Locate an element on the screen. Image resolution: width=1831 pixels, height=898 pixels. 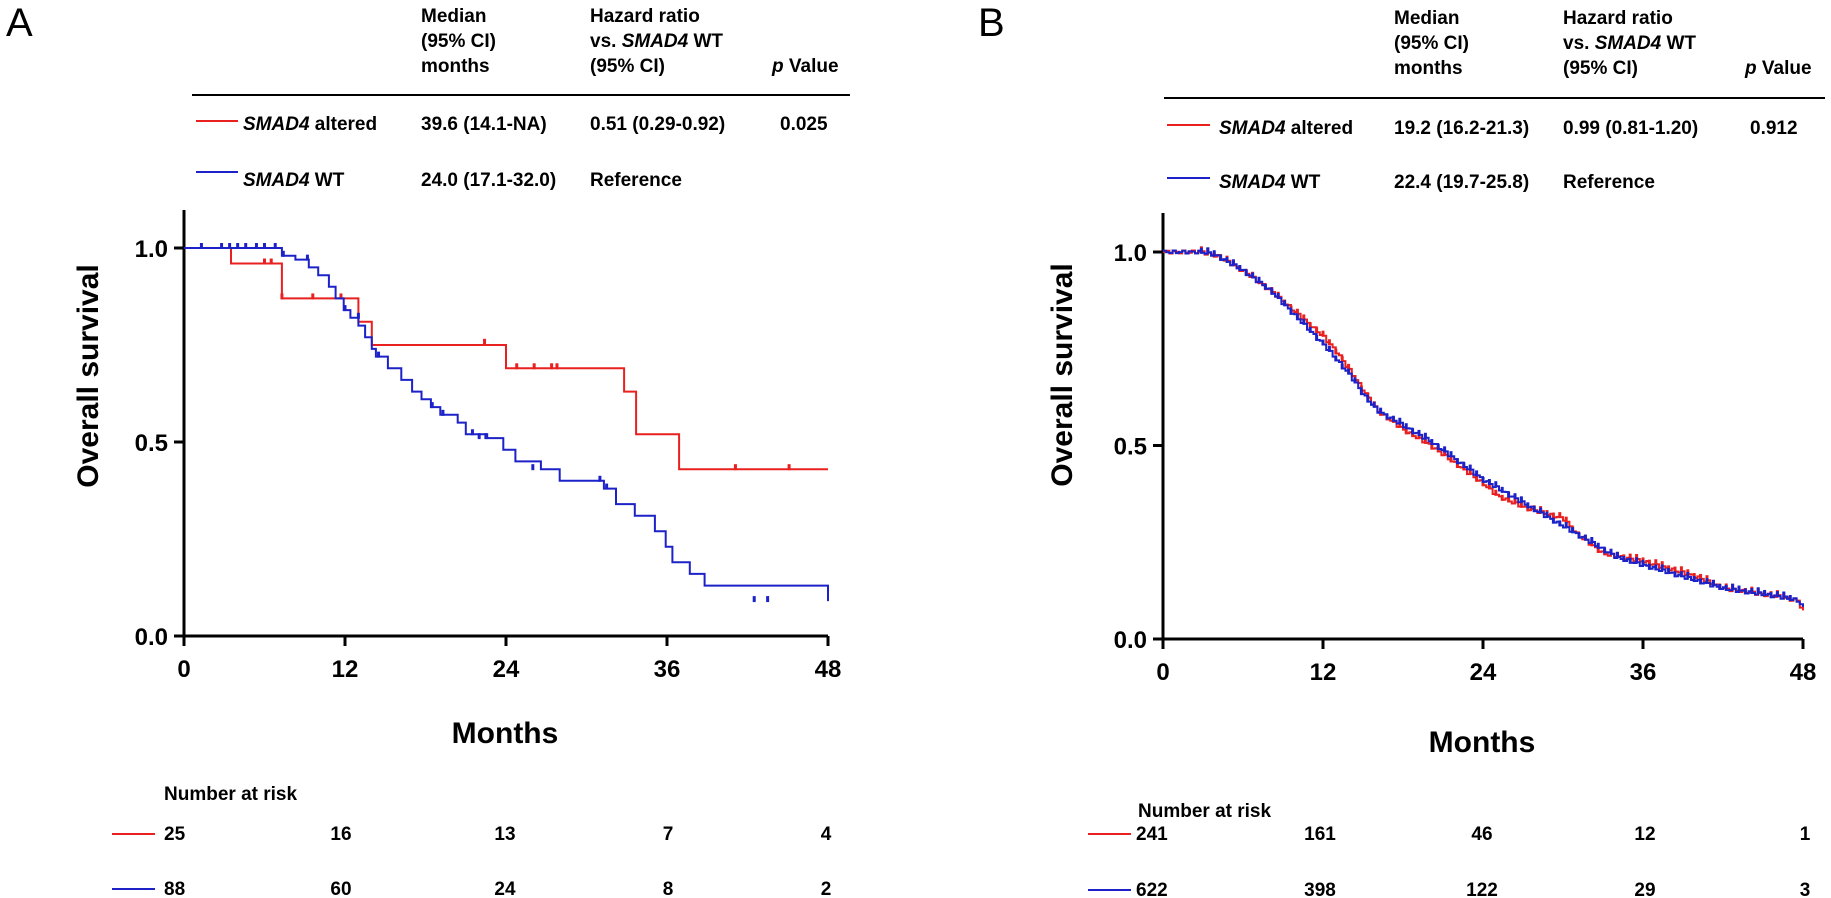
risk-wt-24: 24 is located at coordinates (505, 888).